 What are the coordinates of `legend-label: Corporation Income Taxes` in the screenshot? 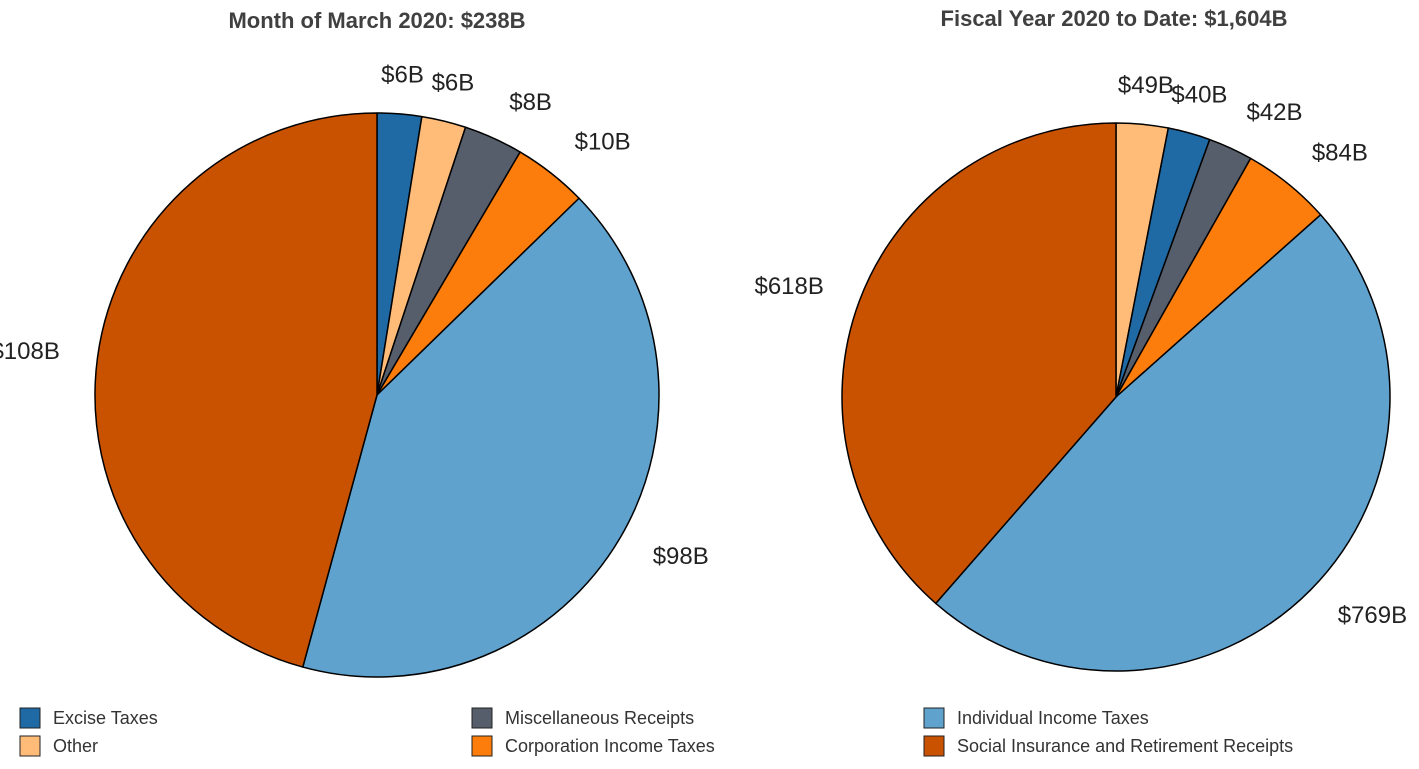 It's located at (610, 746).